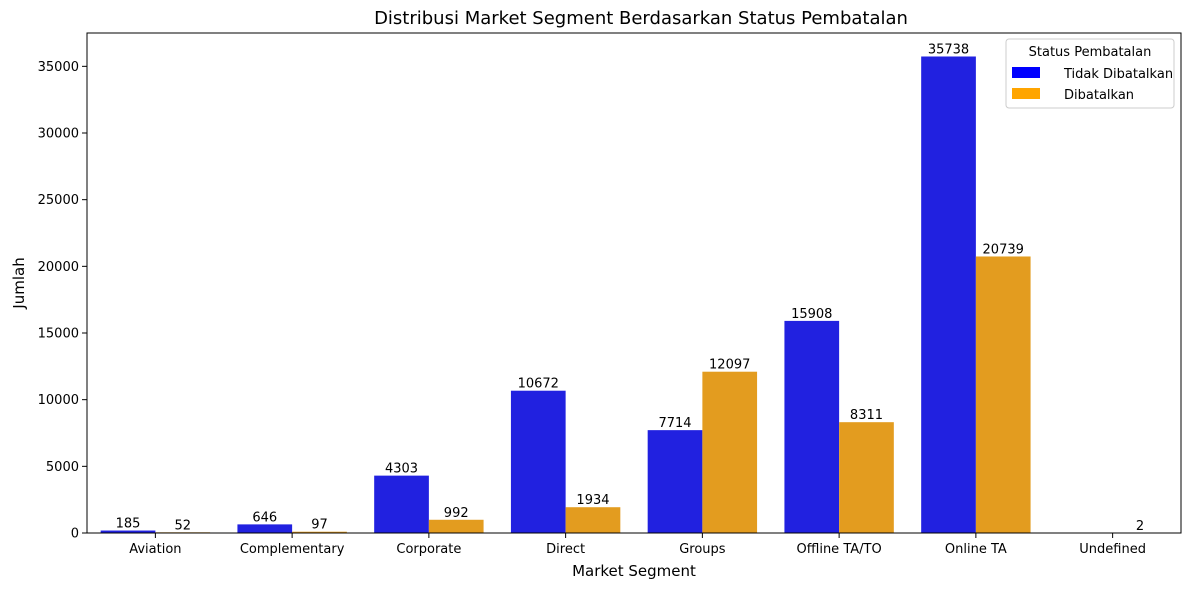 This screenshot has width=1189, height=590. I want to click on y-tick-label: 5000, so click(62, 467).